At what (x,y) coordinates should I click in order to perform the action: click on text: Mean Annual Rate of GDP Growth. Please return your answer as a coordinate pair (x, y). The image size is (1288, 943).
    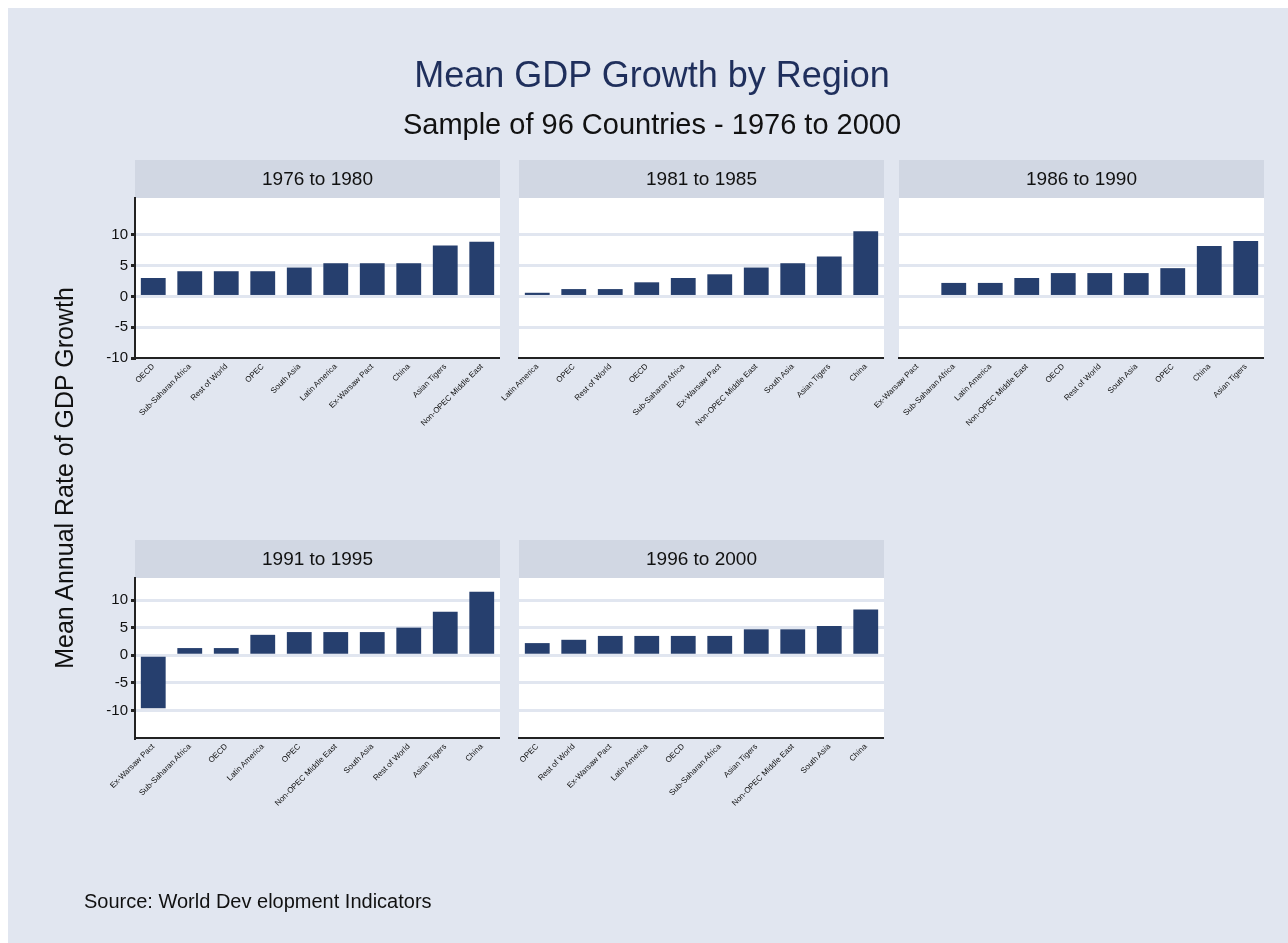
    Looking at the image, I should click on (64, 478).